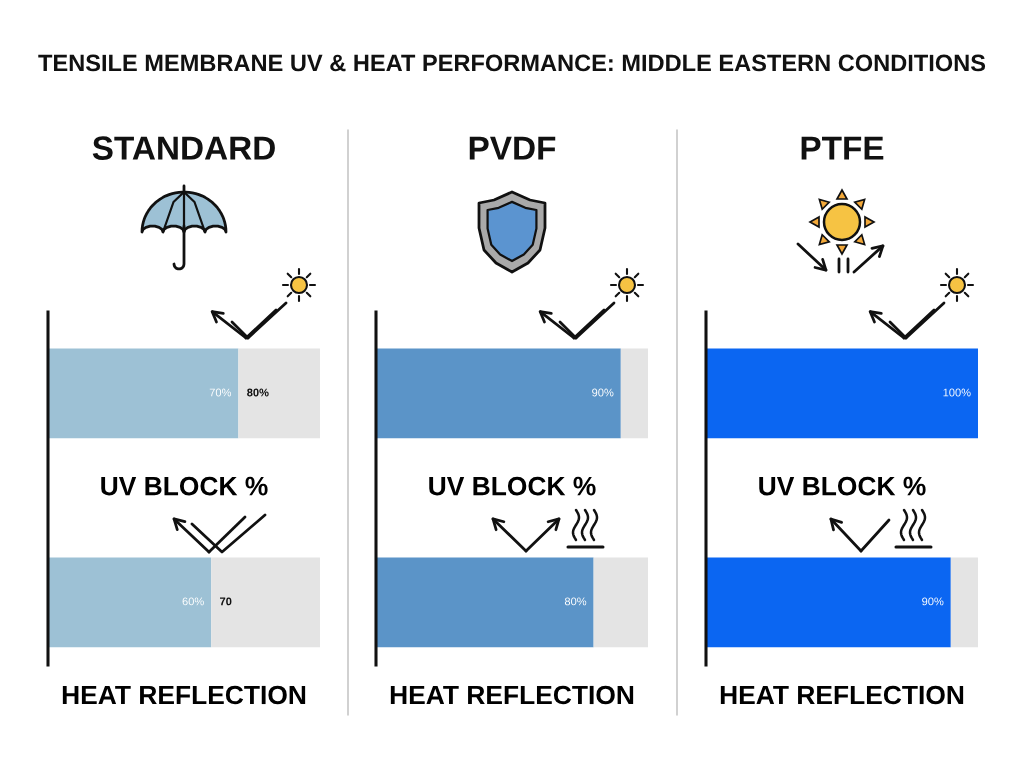  I want to click on data-label: 80%, so click(575, 601).